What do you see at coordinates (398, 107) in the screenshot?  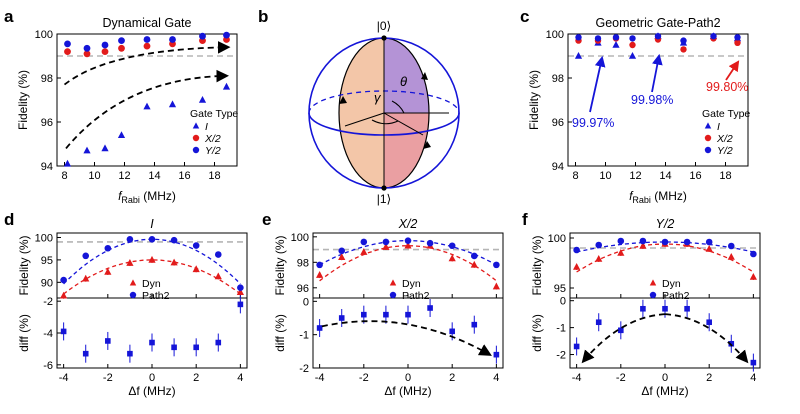 I see `bloch-theta-arc` at bounding box center [398, 107].